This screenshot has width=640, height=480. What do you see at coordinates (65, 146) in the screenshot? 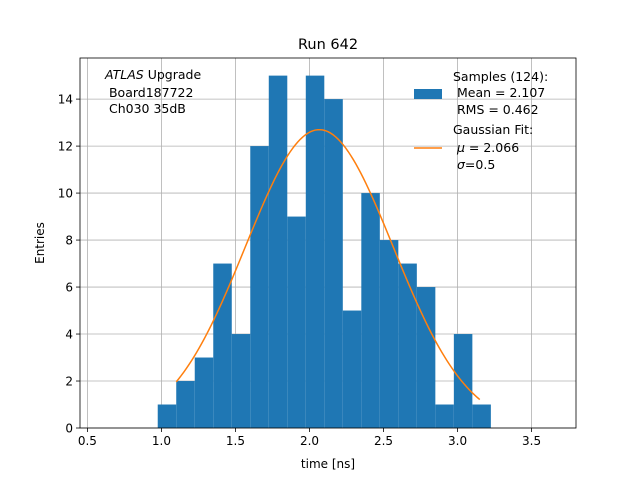
I see `y-tick-label: 12` at bounding box center [65, 146].